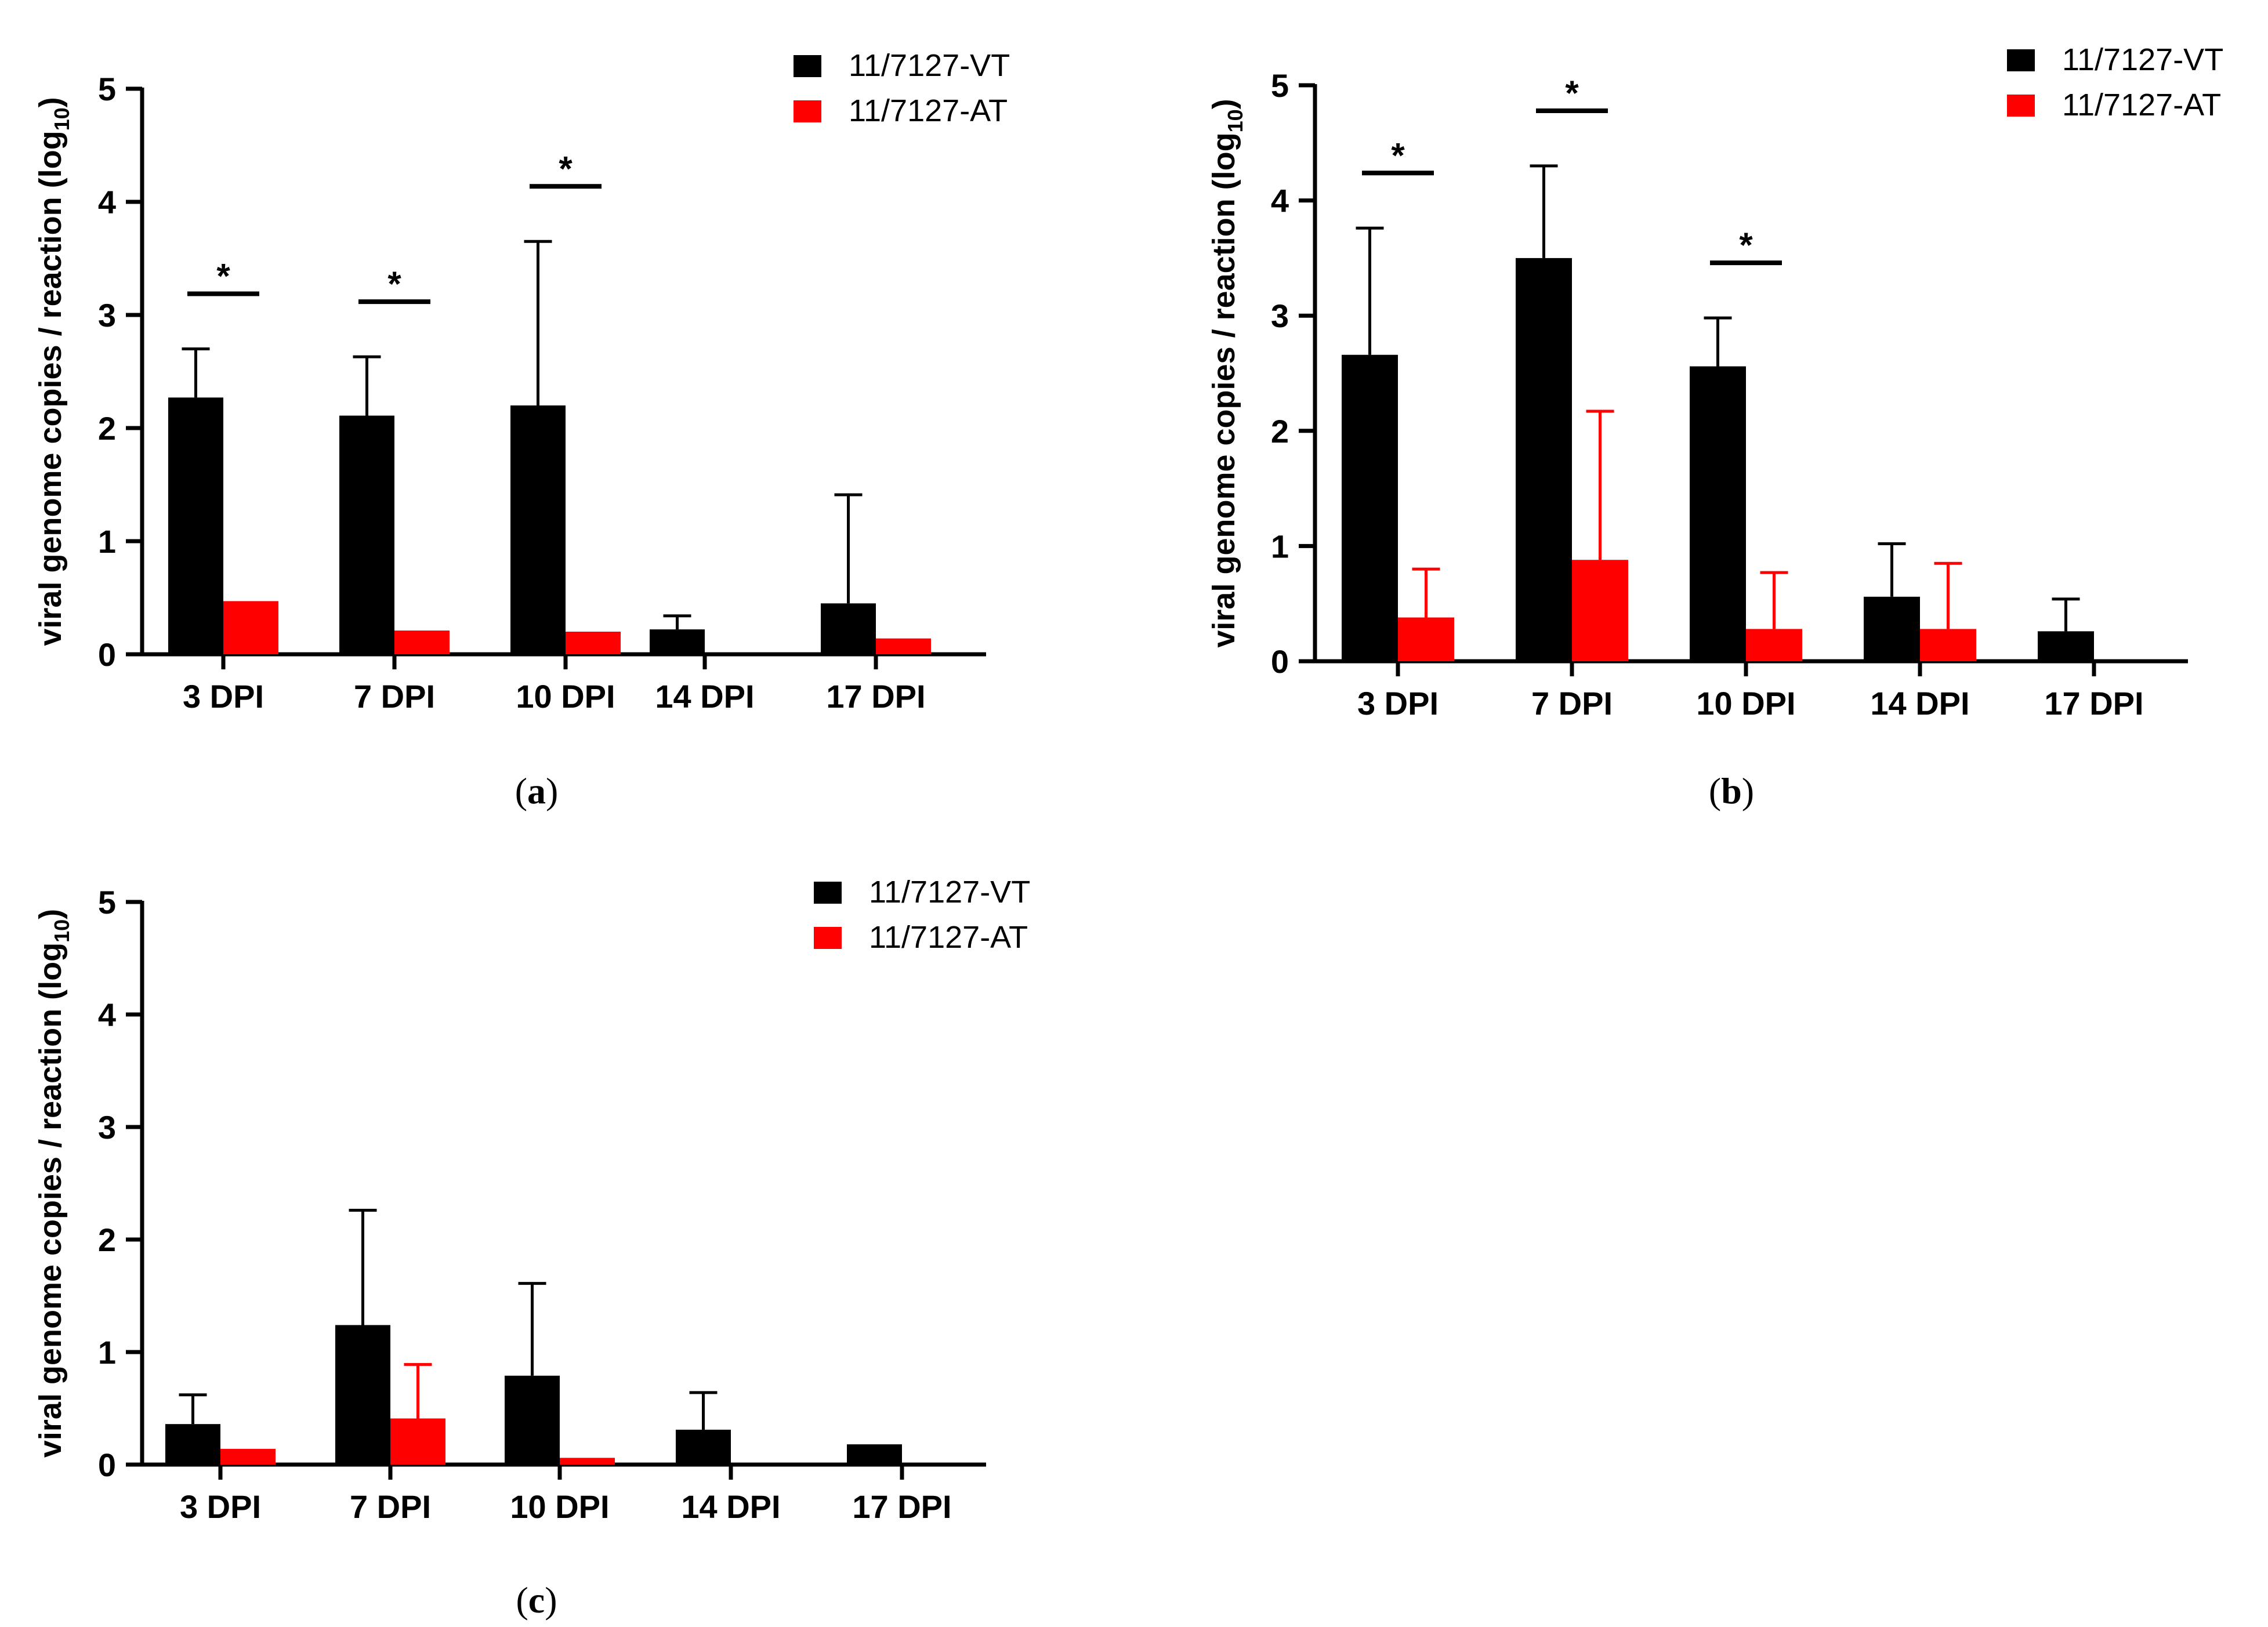 This screenshot has width=2268, height=1627. I want to click on panel-label: (c), so click(536, 1600).